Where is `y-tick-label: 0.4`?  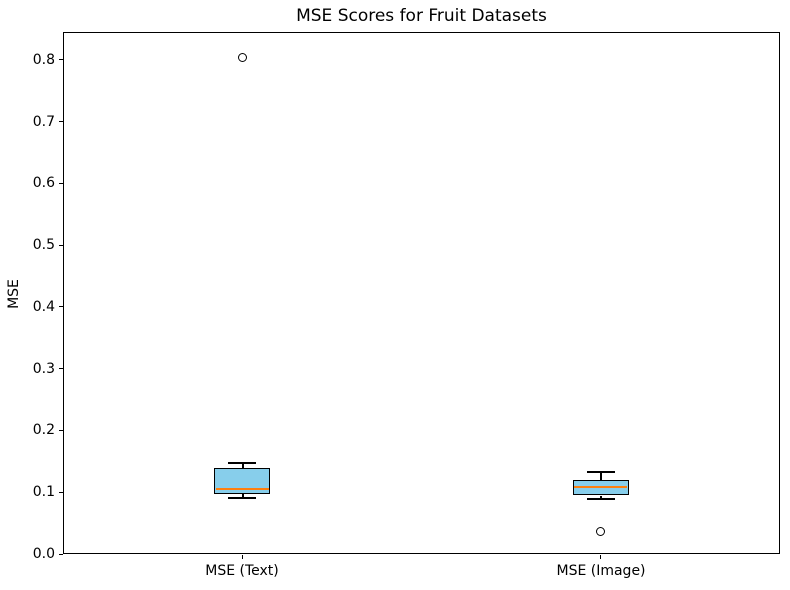
y-tick-label: 0.4 is located at coordinates (43, 307).